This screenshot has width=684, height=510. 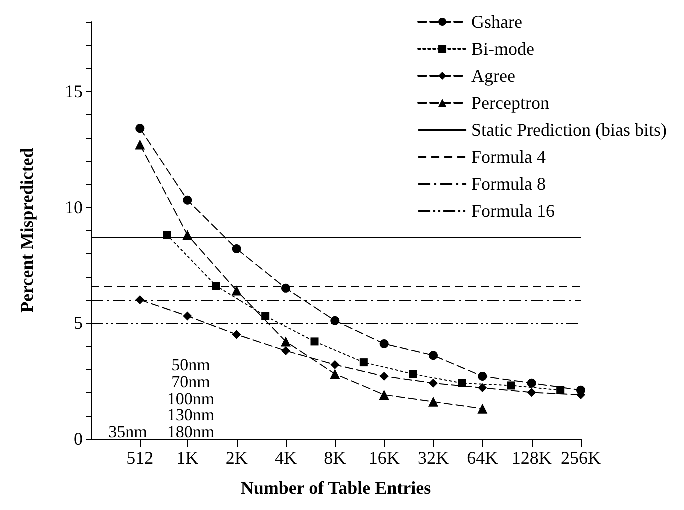 I want to click on legend-label: Perceptron, so click(x=511, y=103).